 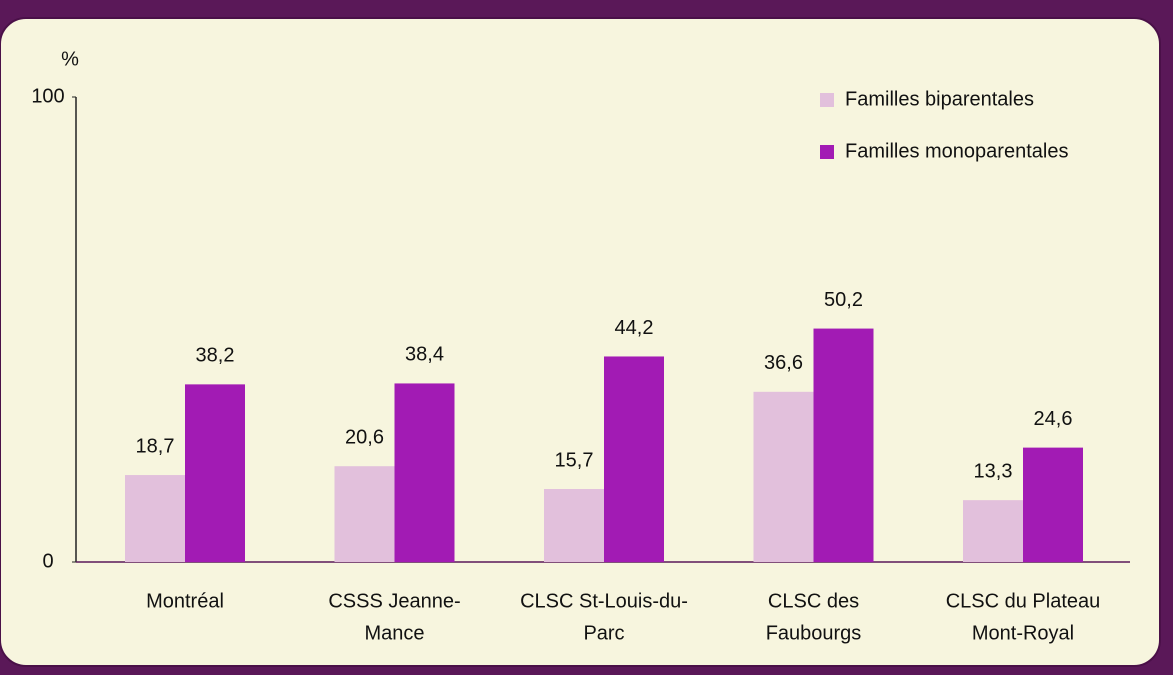 What do you see at coordinates (574, 460) in the screenshot?
I see `value-label: 15,7` at bounding box center [574, 460].